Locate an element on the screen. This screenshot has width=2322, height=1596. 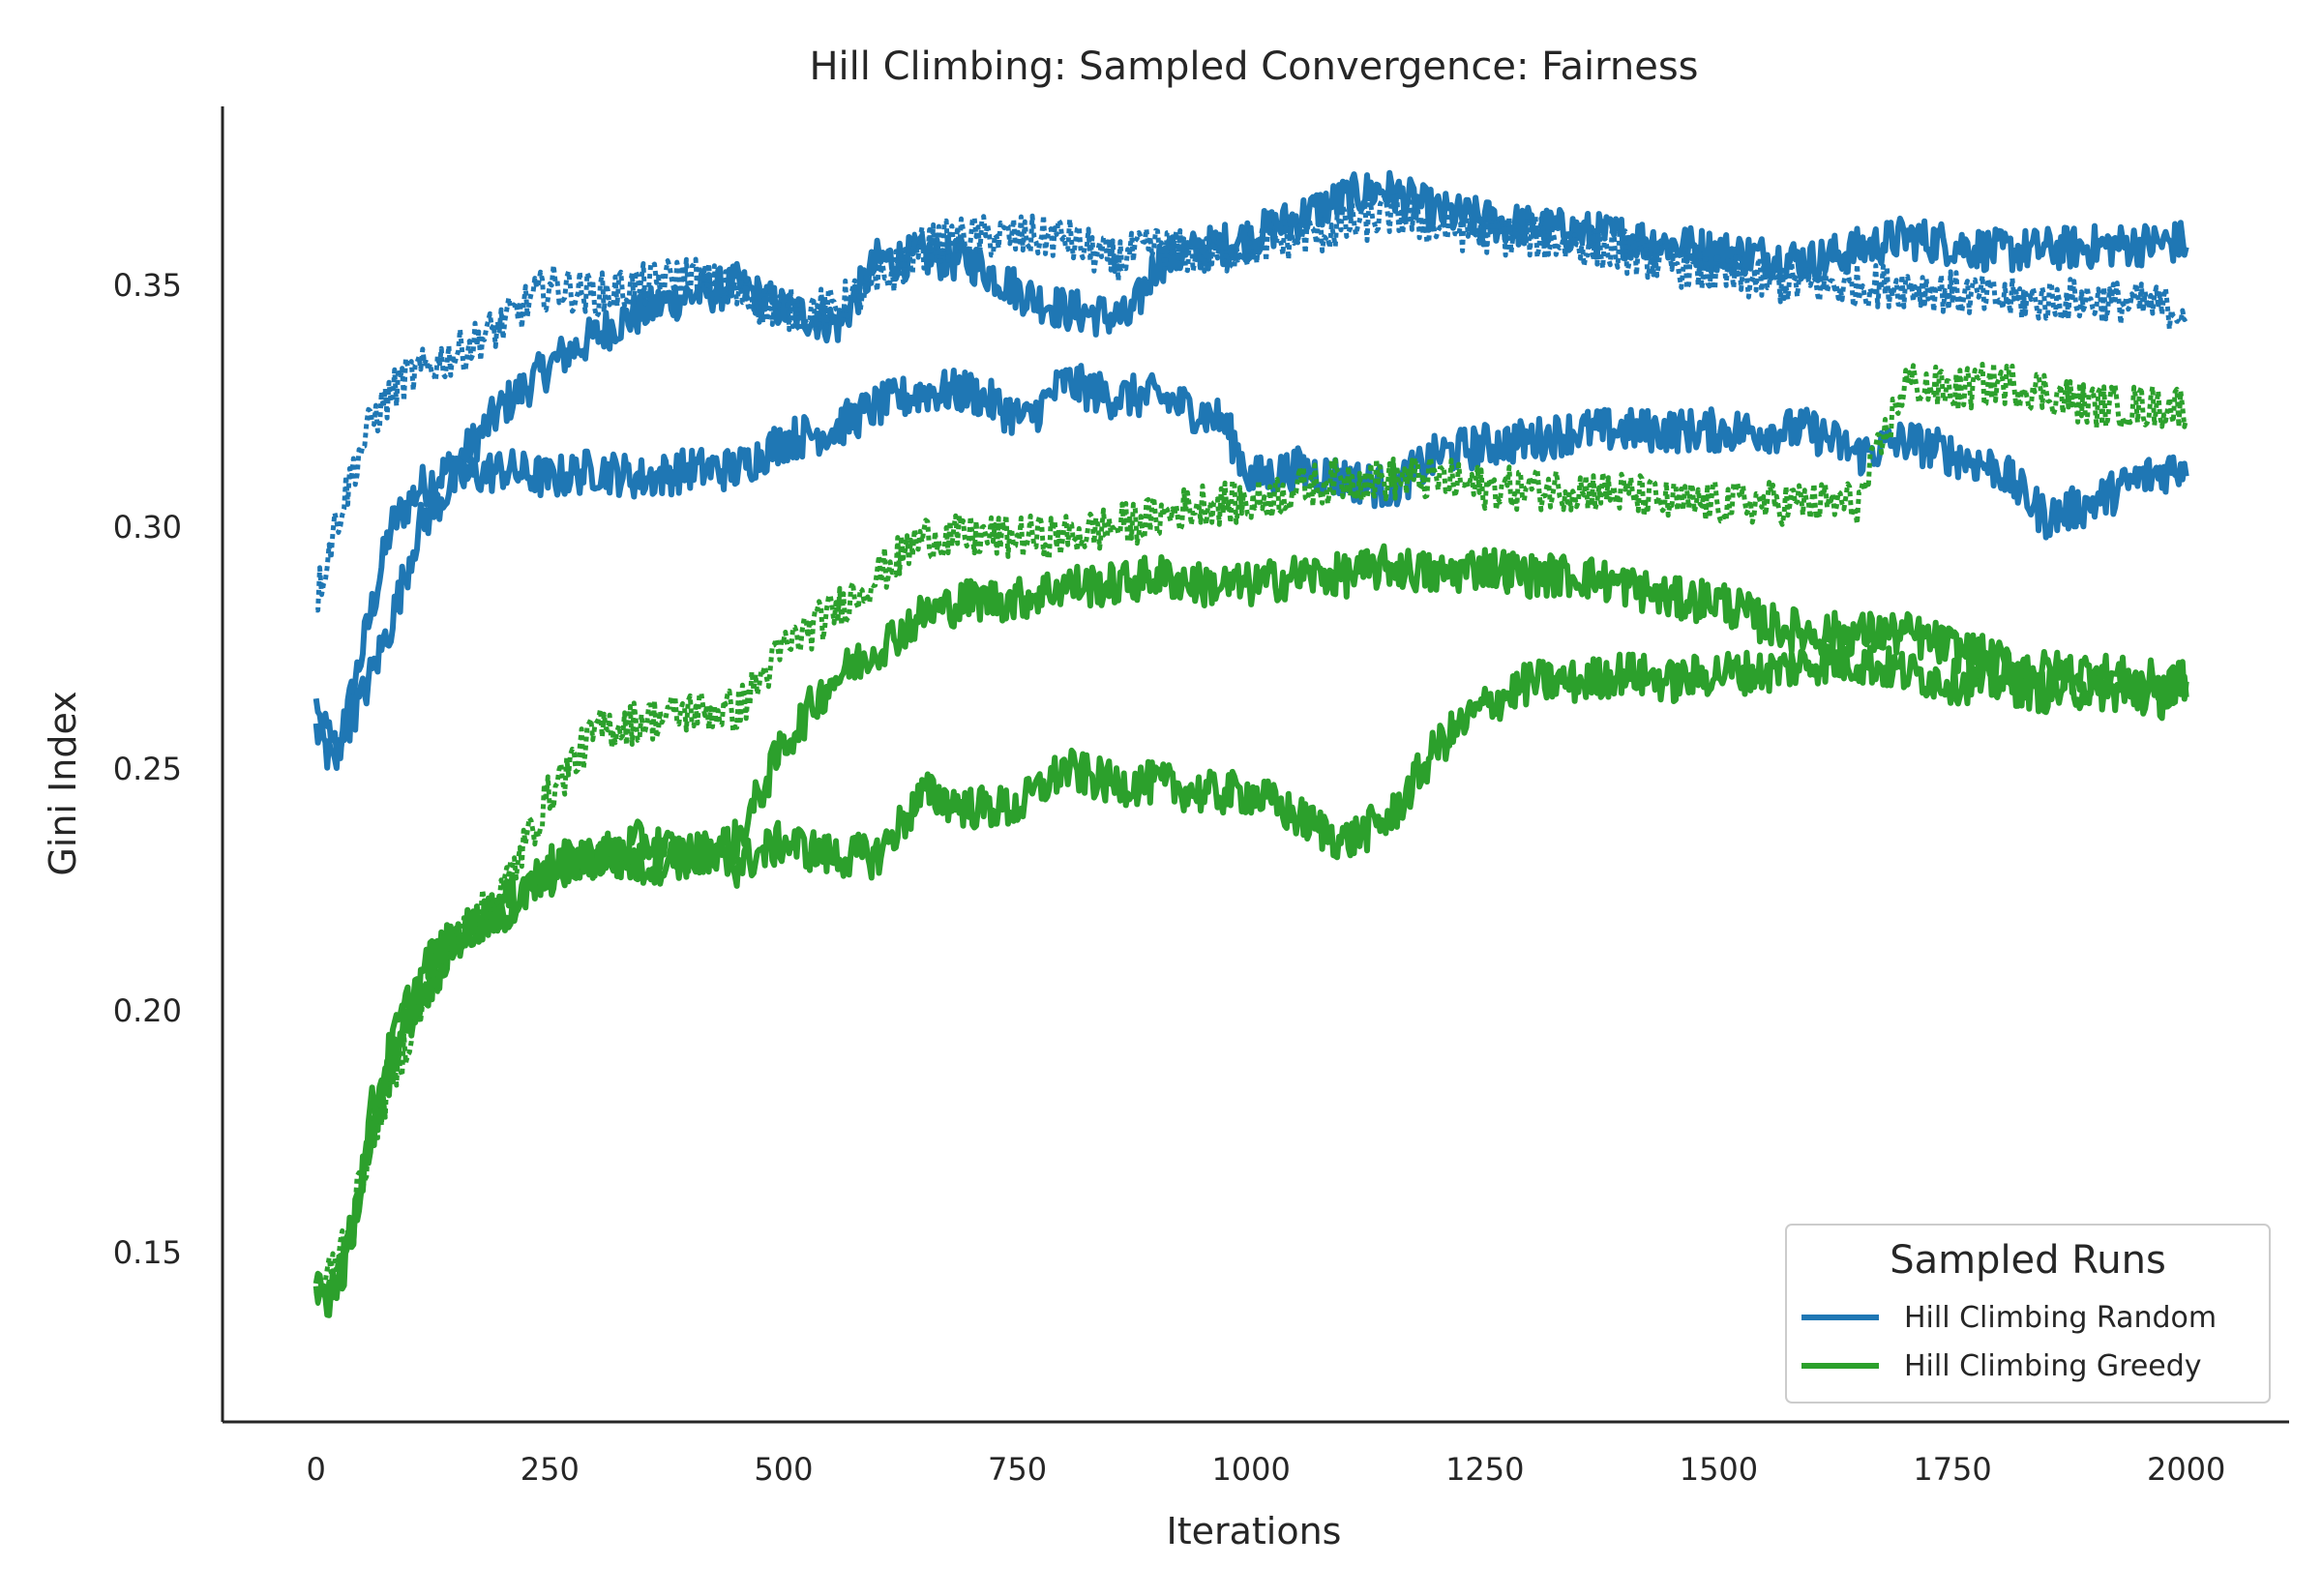
y-tick-label: 0.35 is located at coordinates (147, 285).